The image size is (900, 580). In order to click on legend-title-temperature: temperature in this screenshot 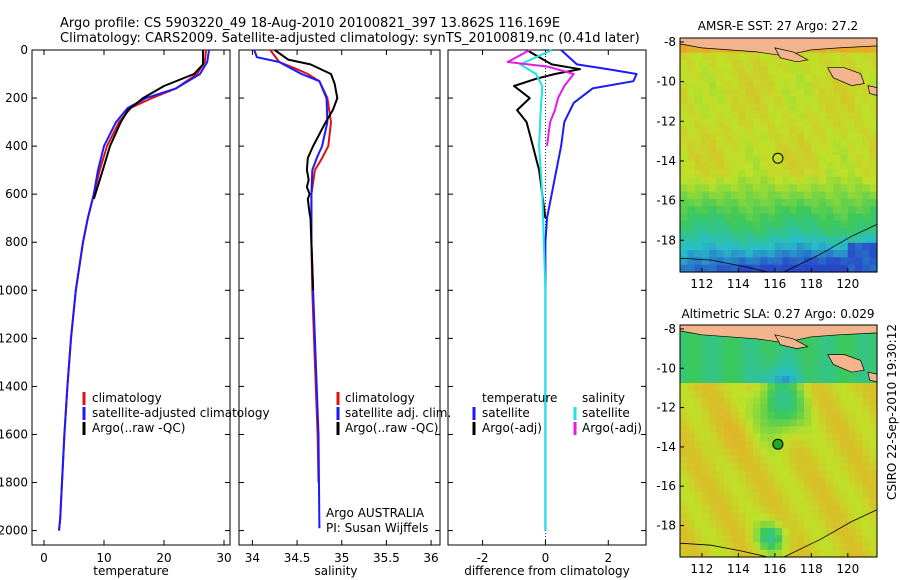, I will do `click(519, 398)`.